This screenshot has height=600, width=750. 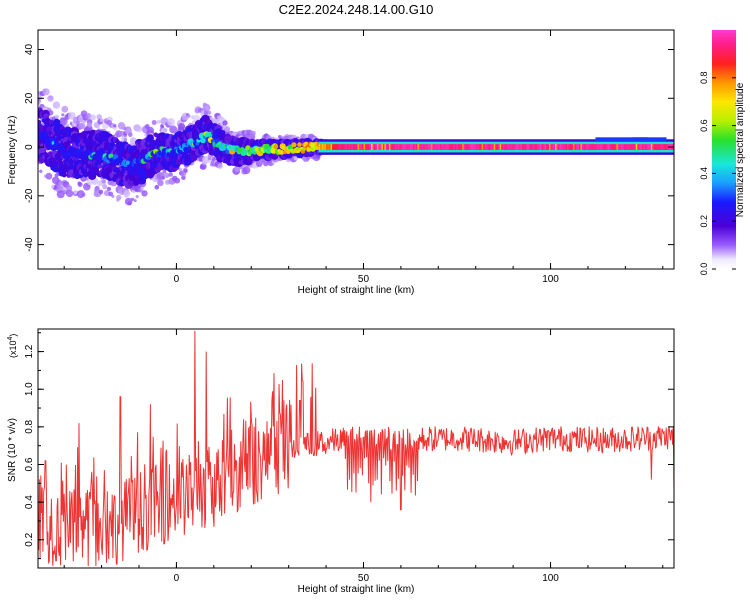 What do you see at coordinates (704, 269) in the screenshot?
I see `colorbar-tick-label: 0.0` at bounding box center [704, 269].